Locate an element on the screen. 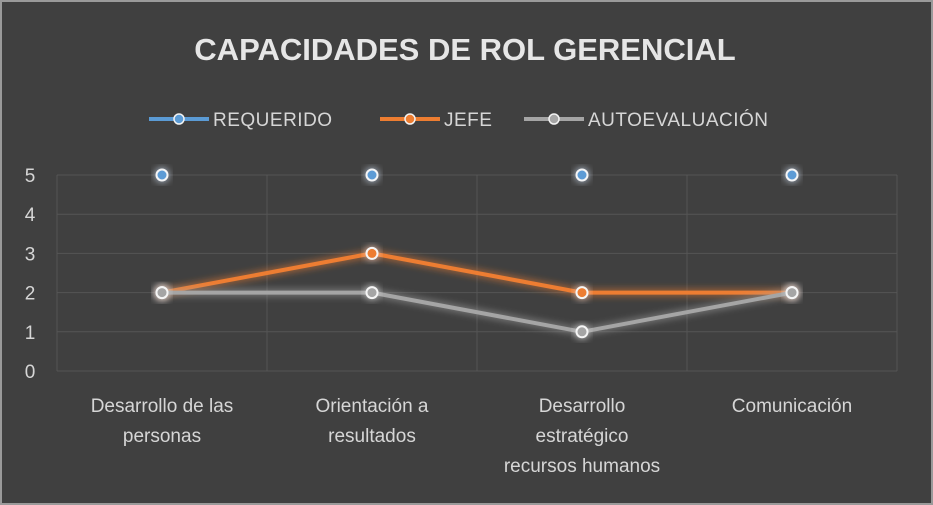 The height and width of the screenshot is (505, 933). svg-text: JEFE is located at coordinates (468, 120).